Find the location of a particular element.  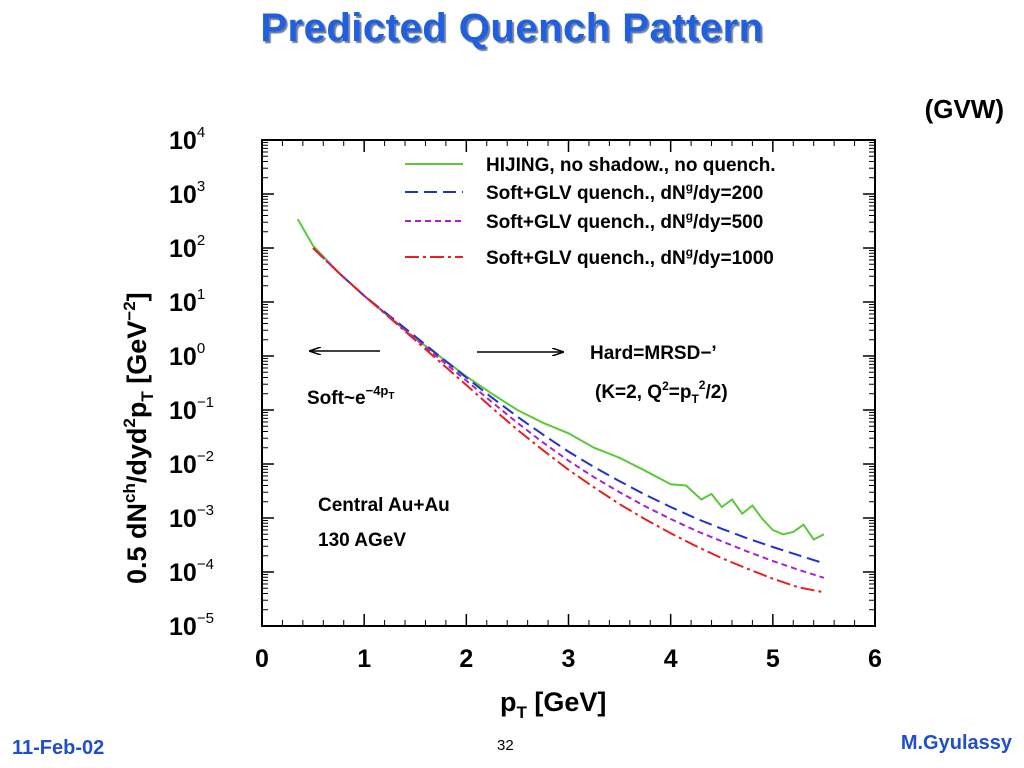

x-tick-label: 1 is located at coordinates (364, 659).